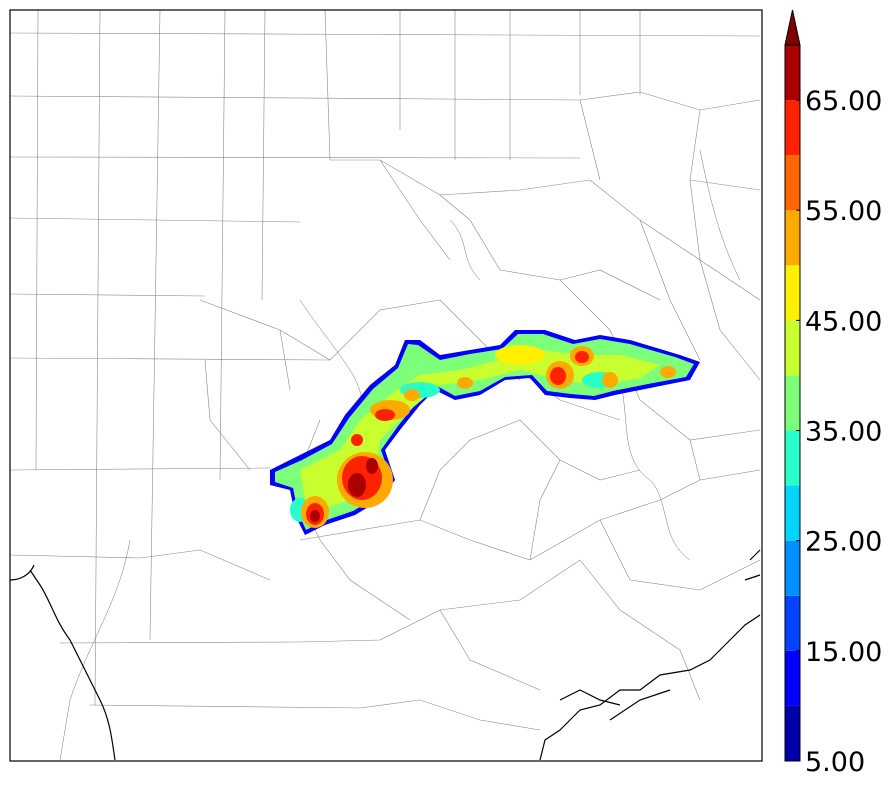  I want to click on colorbar-tick-label: 15.00, so click(843, 652).